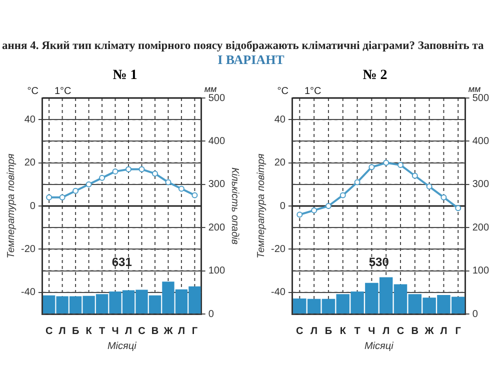 This screenshot has height=379, width=500. Describe the element at coordinates (234, 206) in the screenshot. I see `y2-axis-title: Кількість опадів` at that location.